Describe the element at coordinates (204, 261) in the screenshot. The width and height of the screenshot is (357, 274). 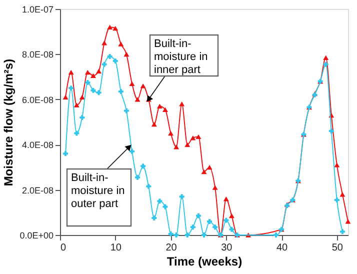
I see `x-axis-title: Time (weeks)` at that location.